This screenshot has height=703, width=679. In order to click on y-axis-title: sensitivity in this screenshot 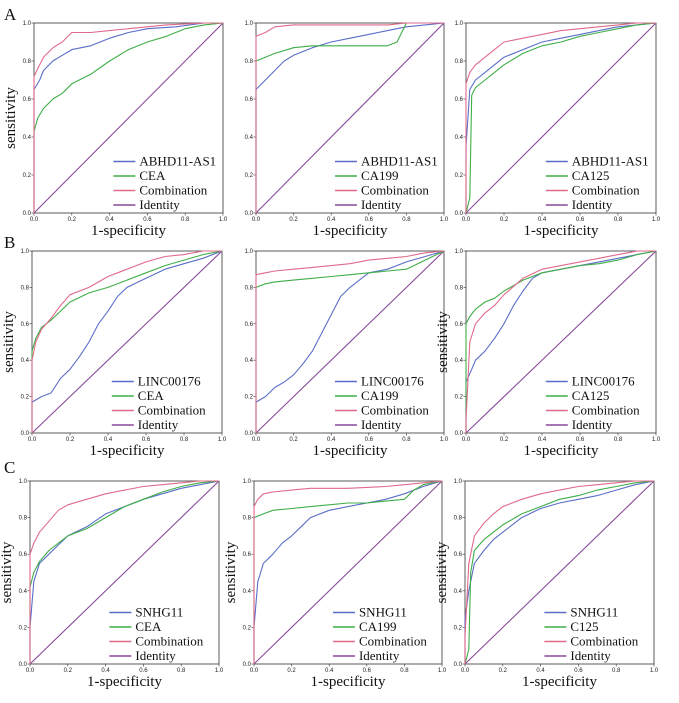, I will do `click(7, 572)`.